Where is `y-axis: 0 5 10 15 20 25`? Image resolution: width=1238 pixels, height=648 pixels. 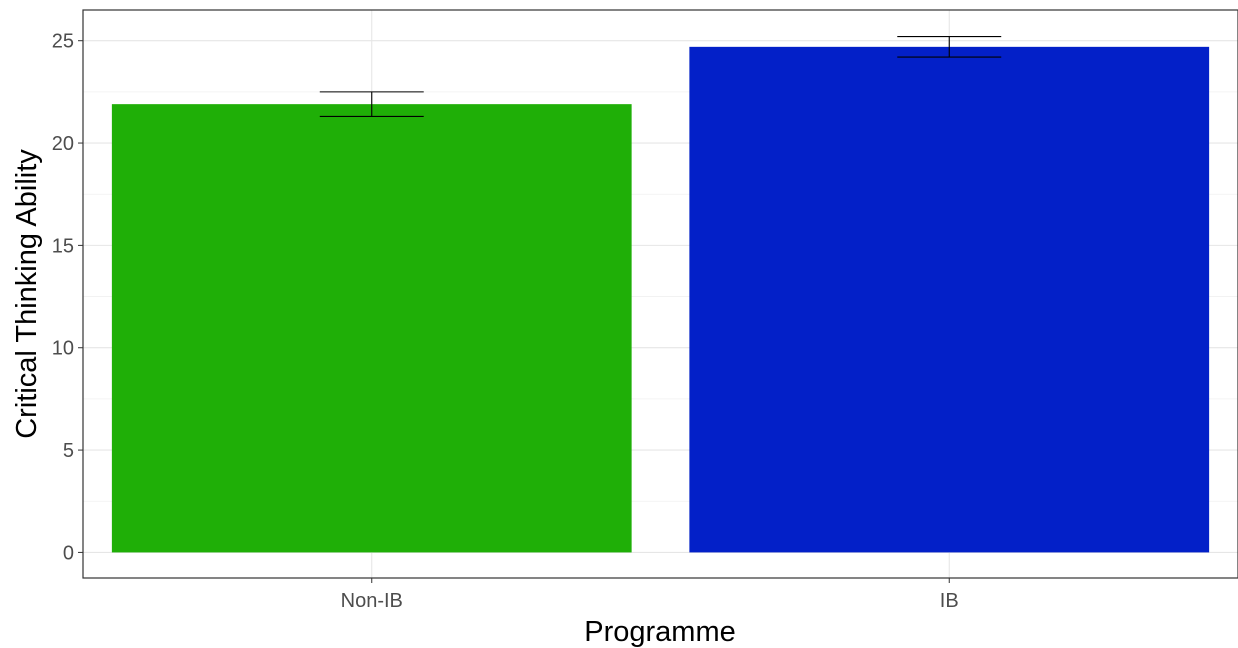
y-axis: 0 5 10 15 20 25 is located at coordinates (67, 297).